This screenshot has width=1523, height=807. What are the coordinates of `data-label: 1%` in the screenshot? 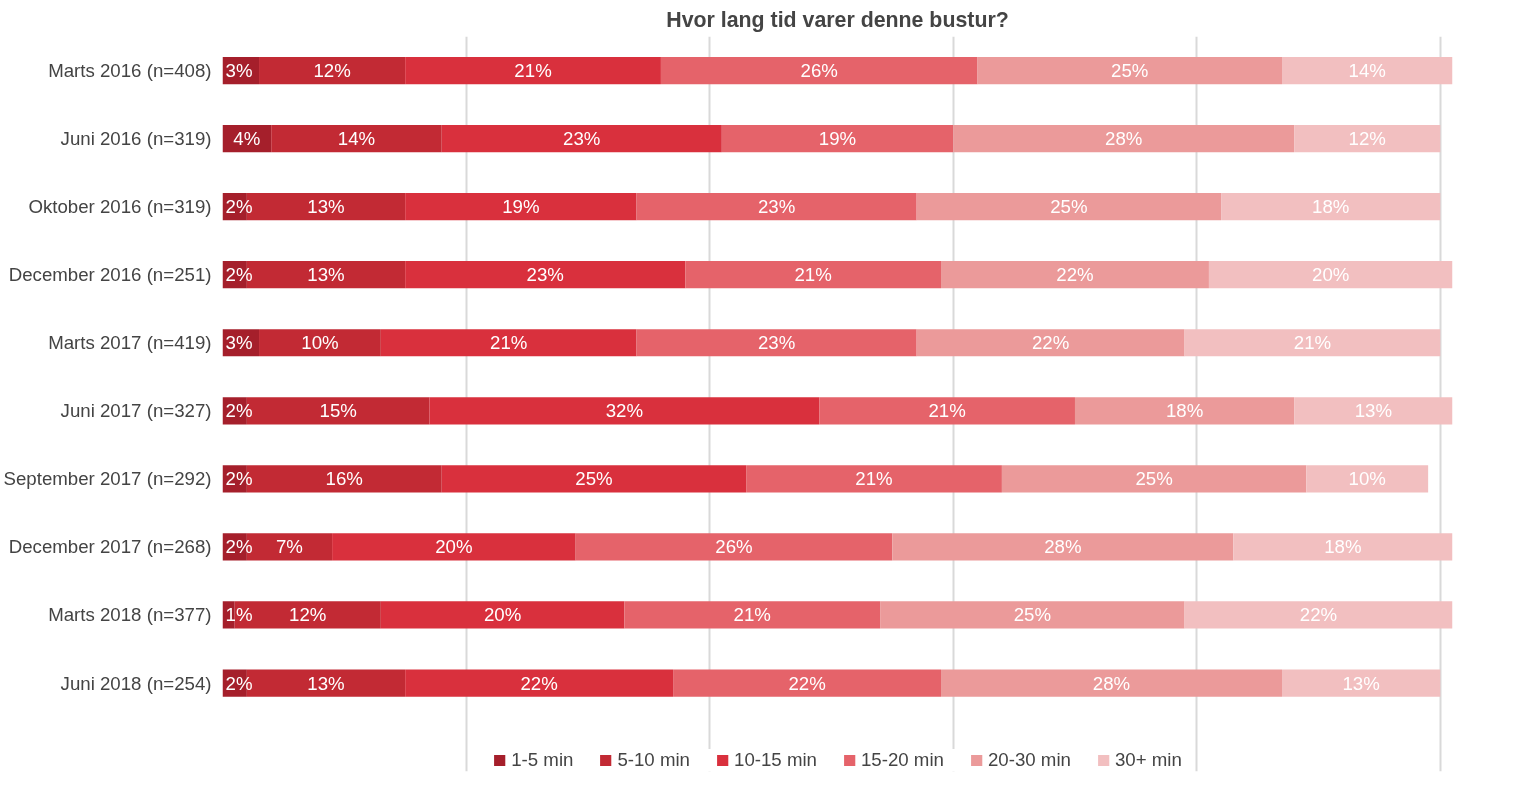 It's located at (239, 615).